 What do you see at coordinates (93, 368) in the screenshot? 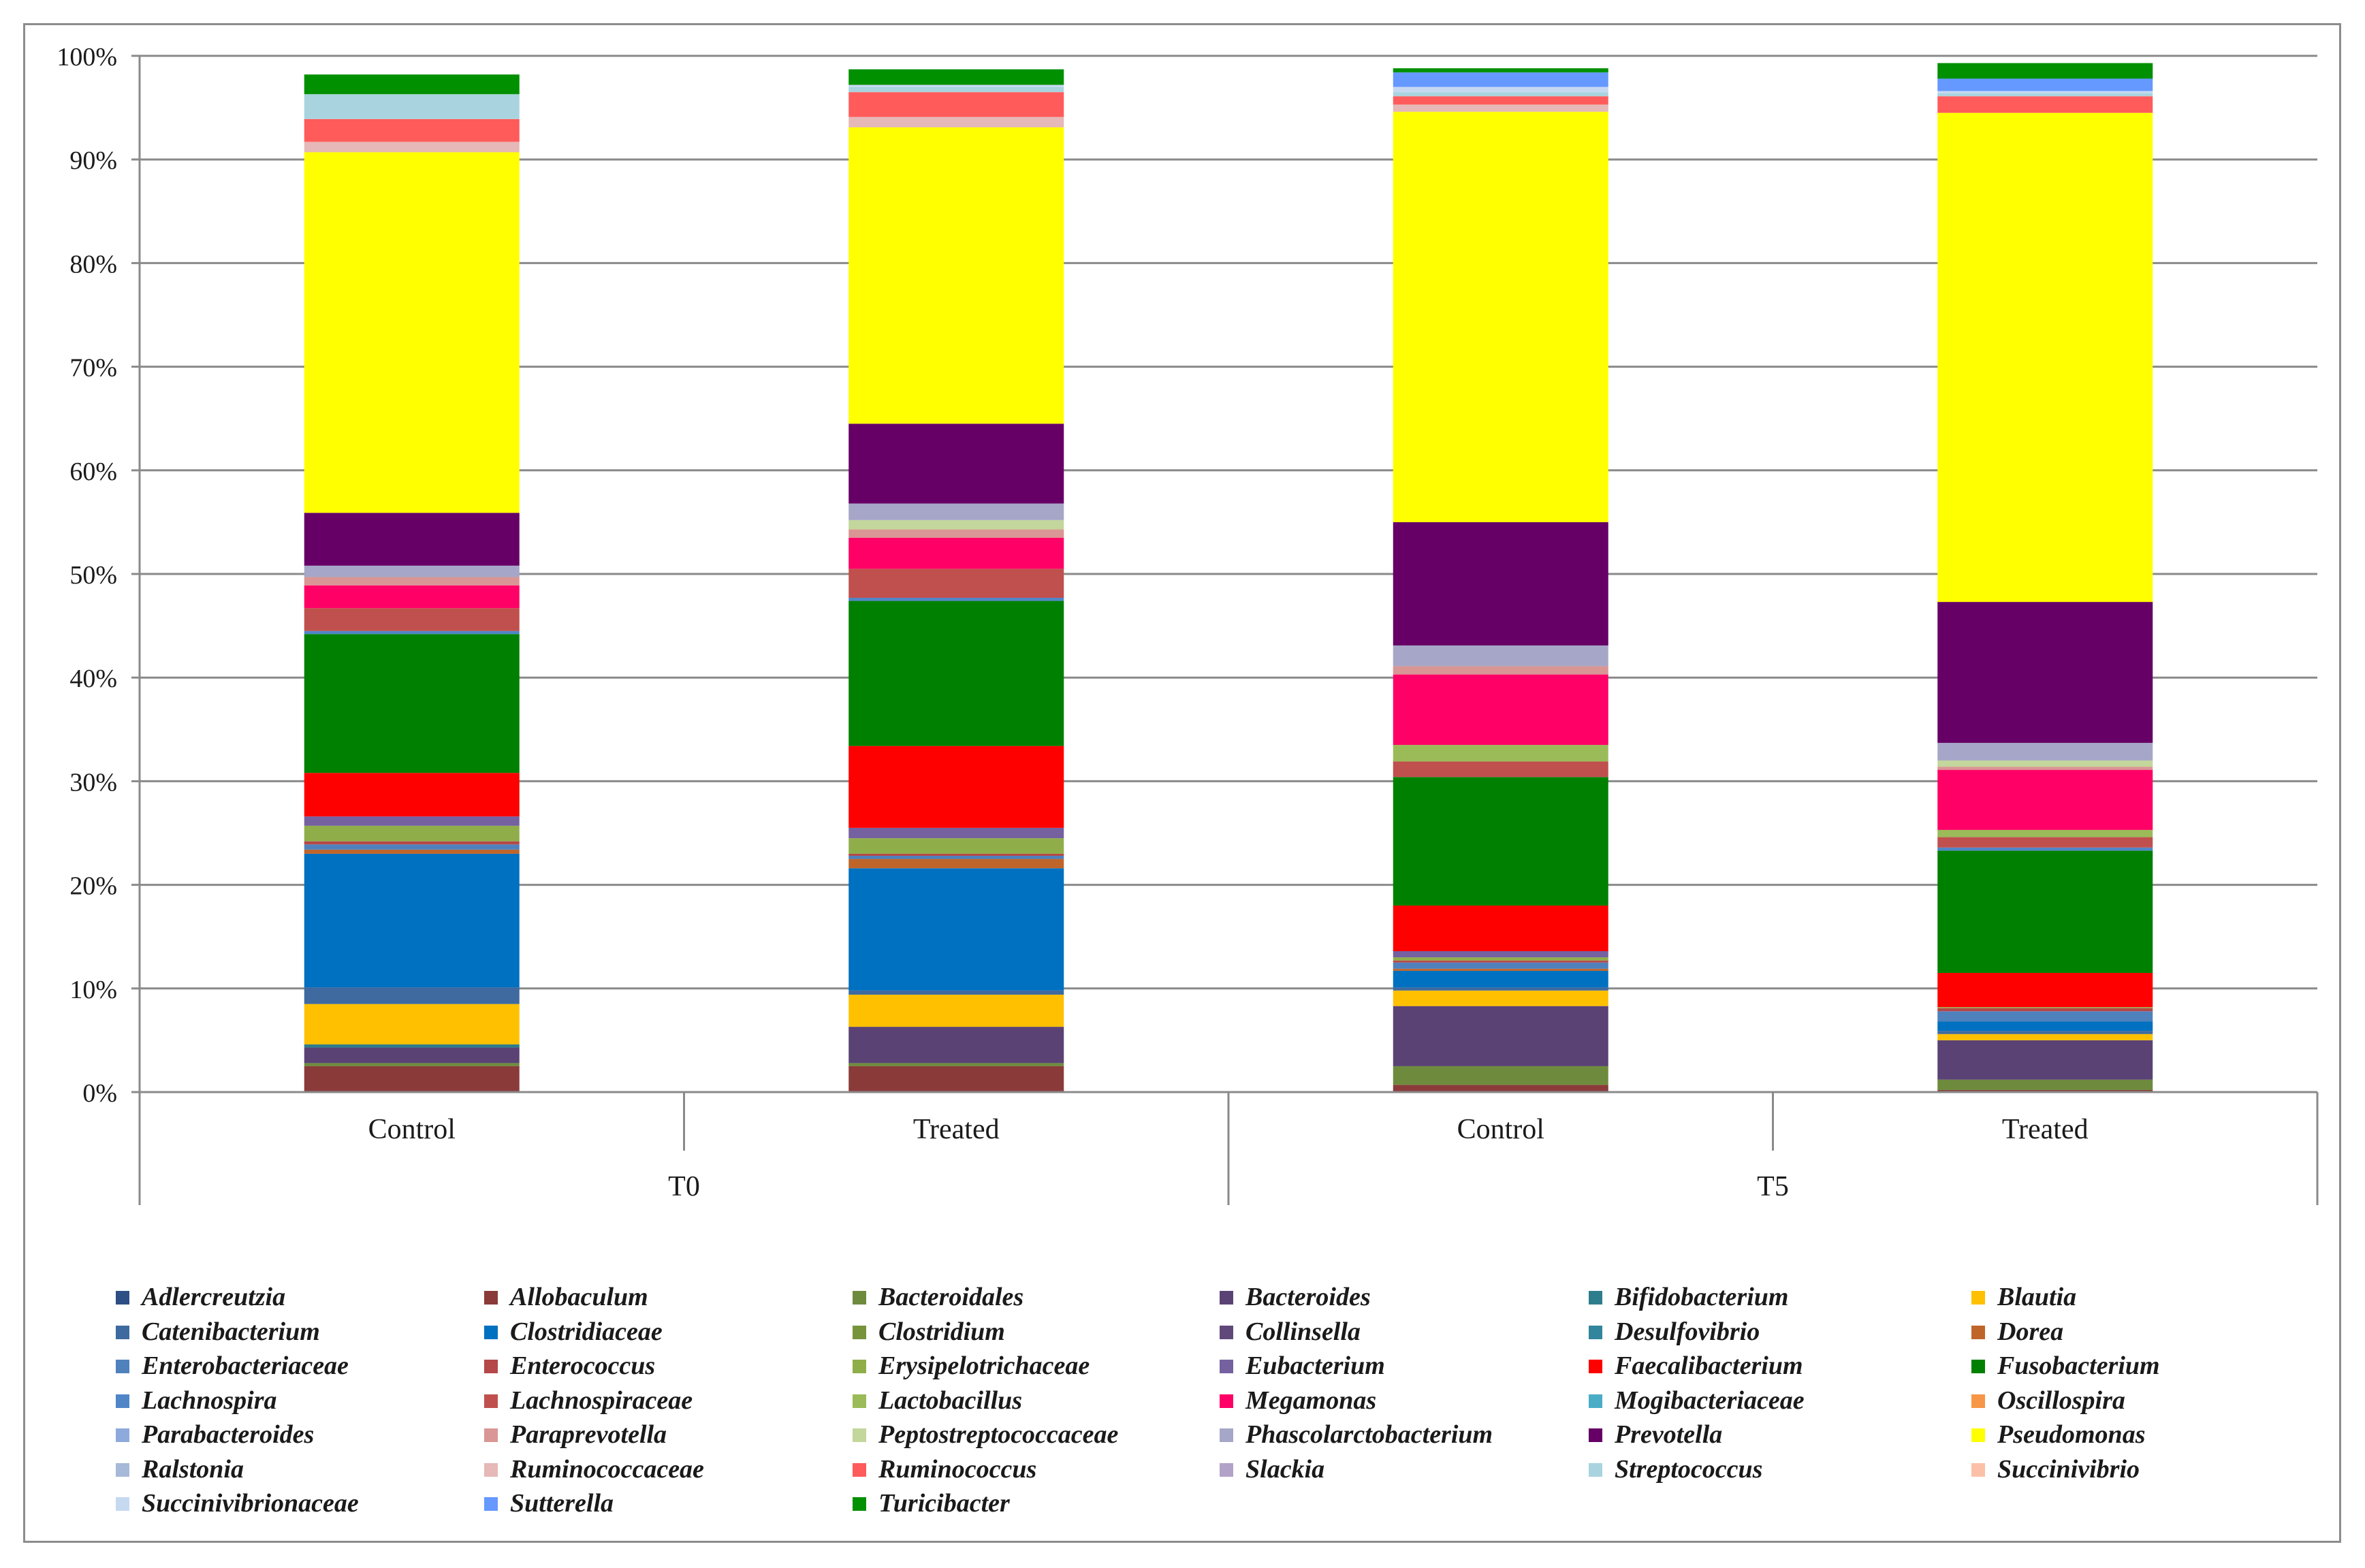
I see `y-tick-label: 70%` at bounding box center [93, 368].